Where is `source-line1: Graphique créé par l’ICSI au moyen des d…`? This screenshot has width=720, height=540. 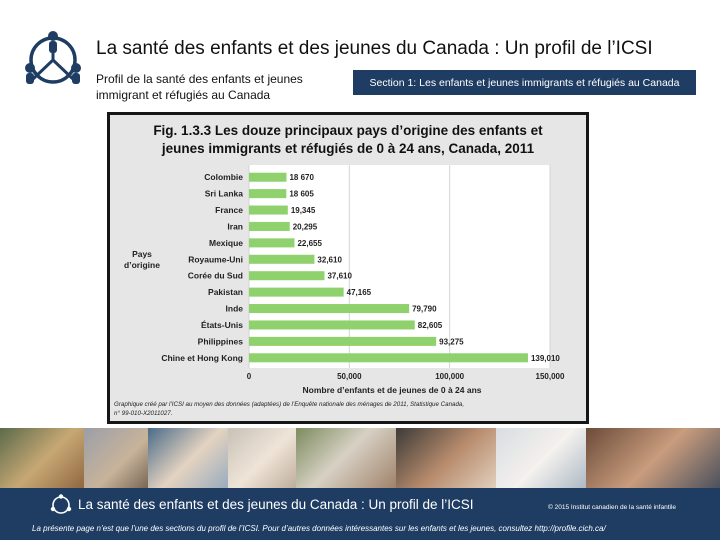 source-line1: Graphique créé par l’ICSI au moyen des d… is located at coordinates (289, 404).